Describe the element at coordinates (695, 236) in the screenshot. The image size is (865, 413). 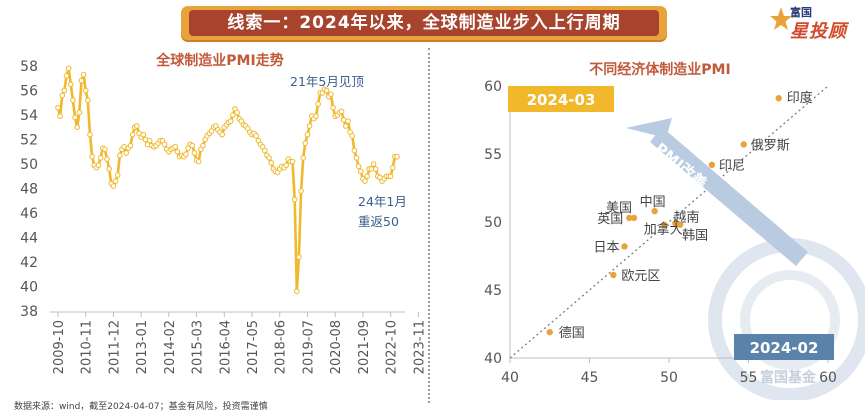
I see `scatter-point-label: 韩国` at that location.